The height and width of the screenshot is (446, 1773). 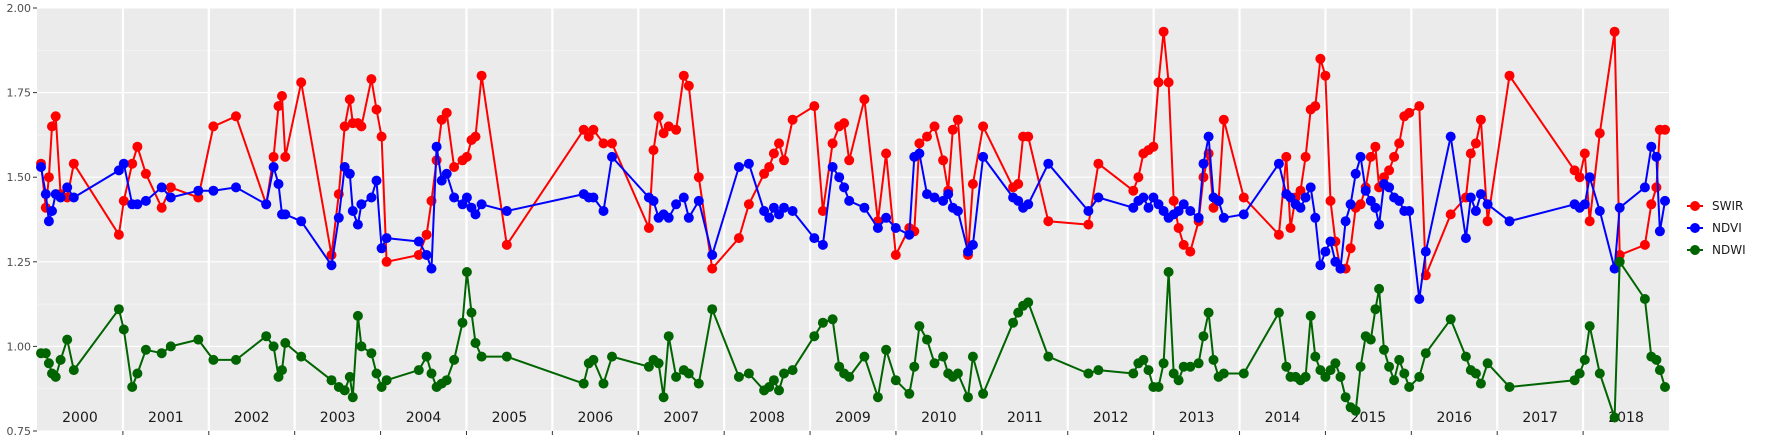 I want to click on year-label: 2000, so click(x=80, y=418).